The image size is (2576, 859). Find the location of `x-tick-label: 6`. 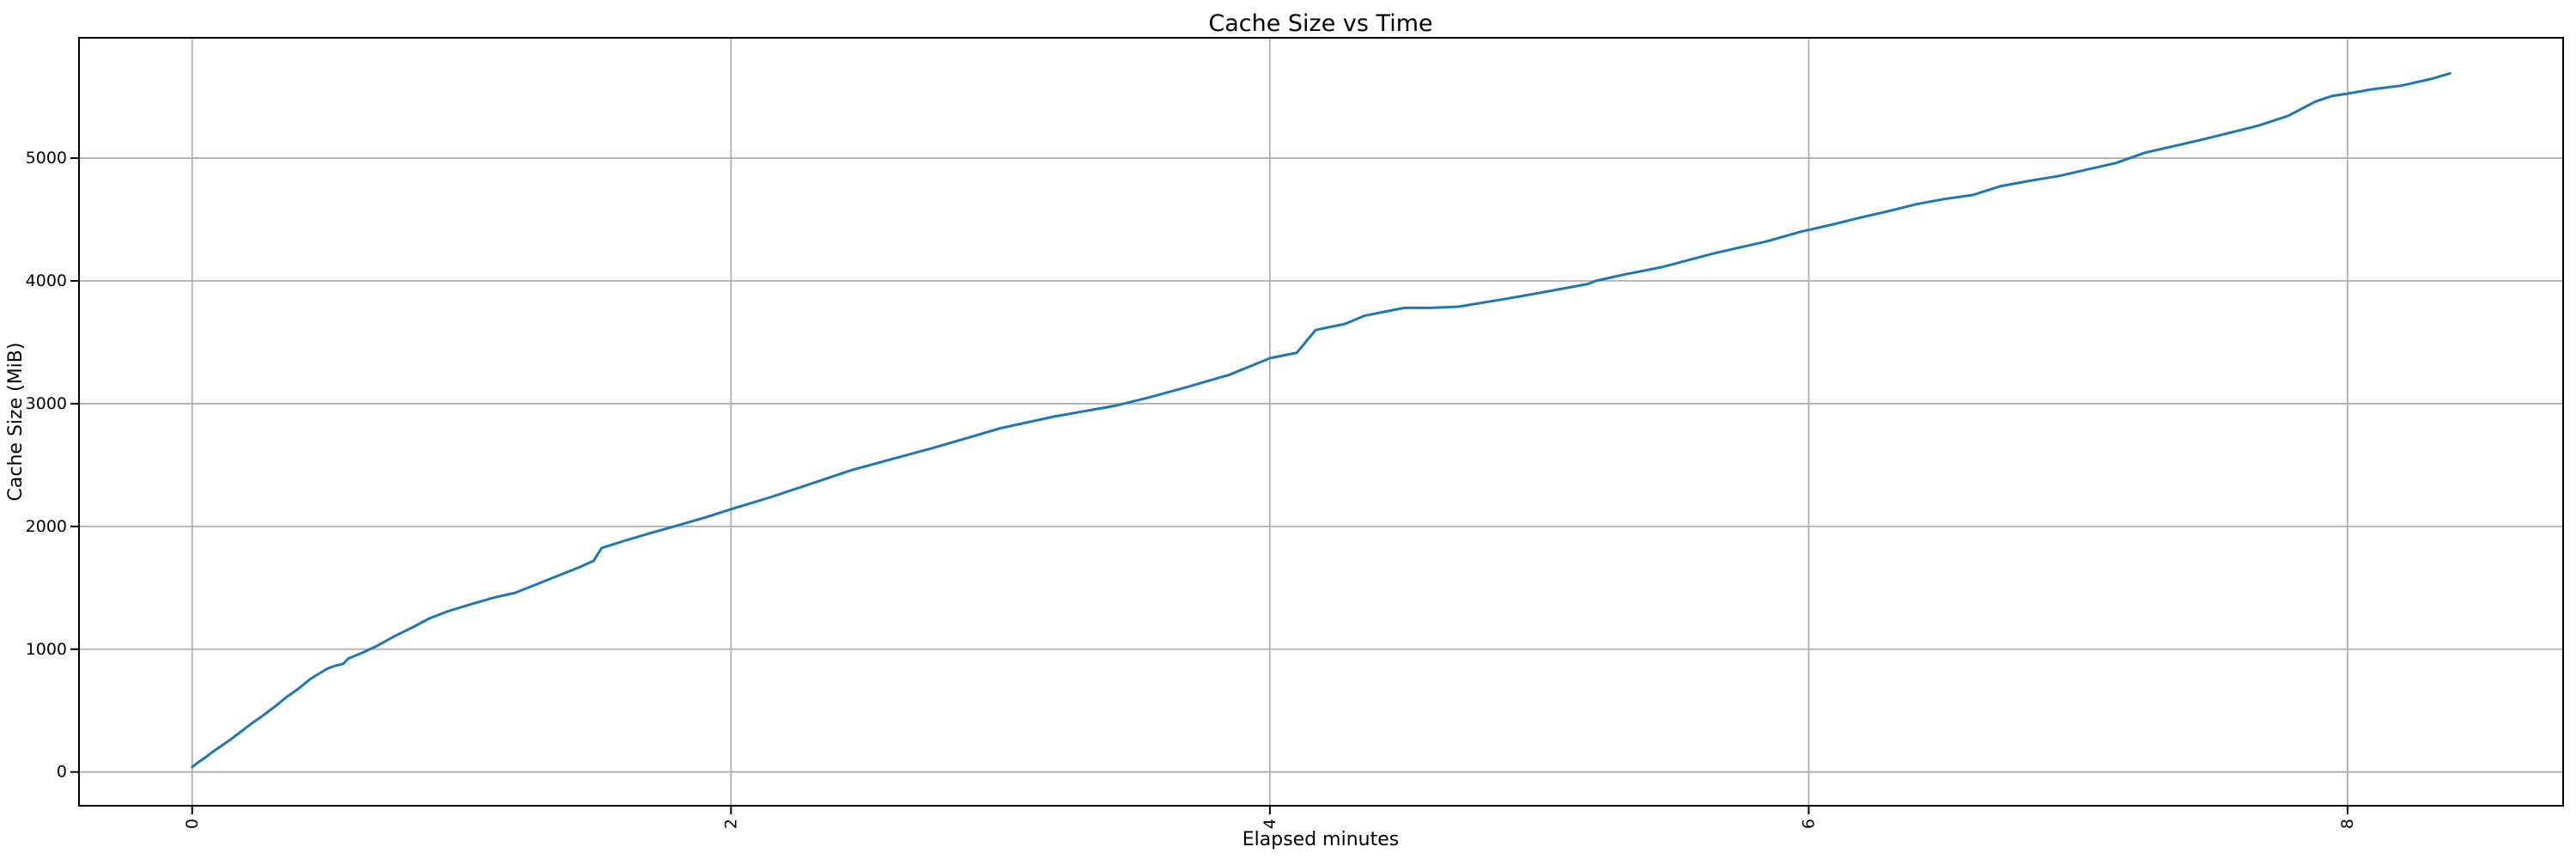

x-tick-label: 6 is located at coordinates (1808, 824).